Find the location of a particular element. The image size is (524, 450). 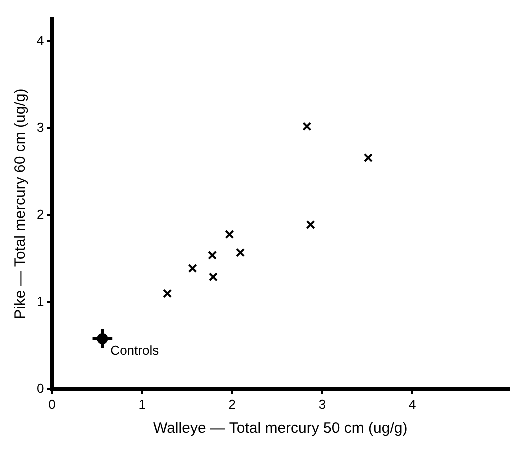

x-tick-label: 0 is located at coordinates (52, 404).